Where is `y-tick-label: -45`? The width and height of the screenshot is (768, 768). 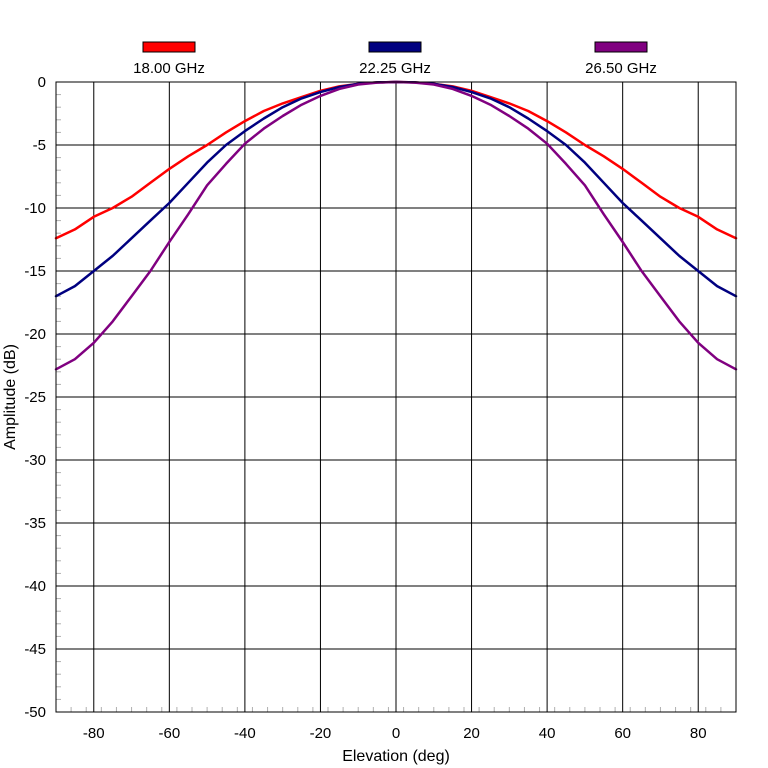
y-tick-label: -45 is located at coordinates (35, 649).